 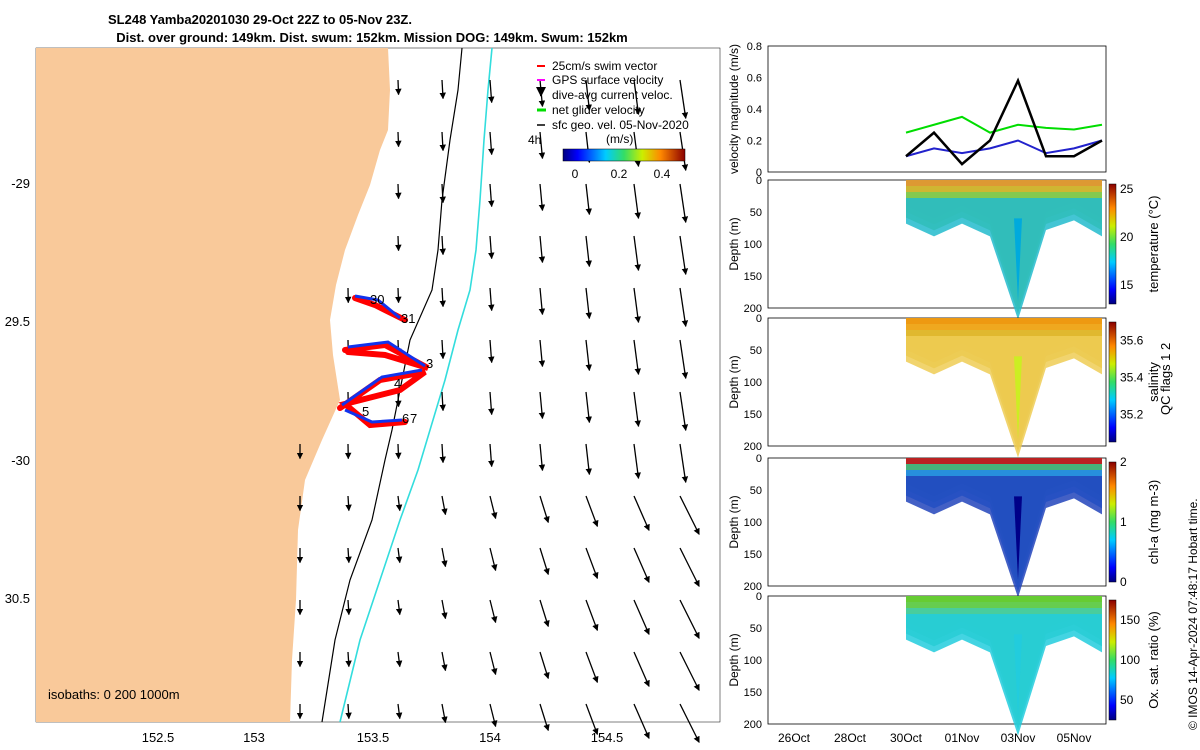 I want to click on colorbar-tick-label: 15, so click(x=1127, y=285).